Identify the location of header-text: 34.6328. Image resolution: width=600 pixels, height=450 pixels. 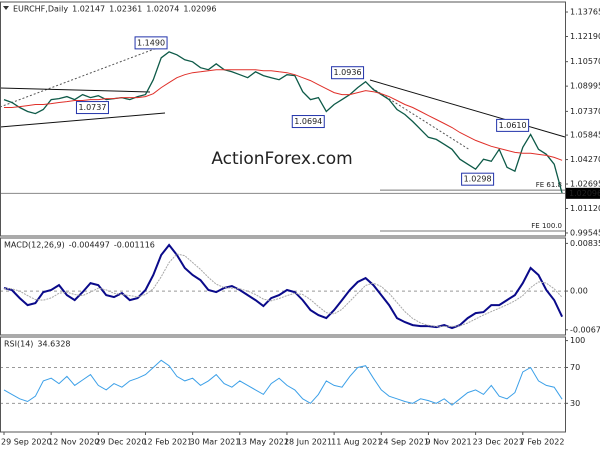
(53, 344).